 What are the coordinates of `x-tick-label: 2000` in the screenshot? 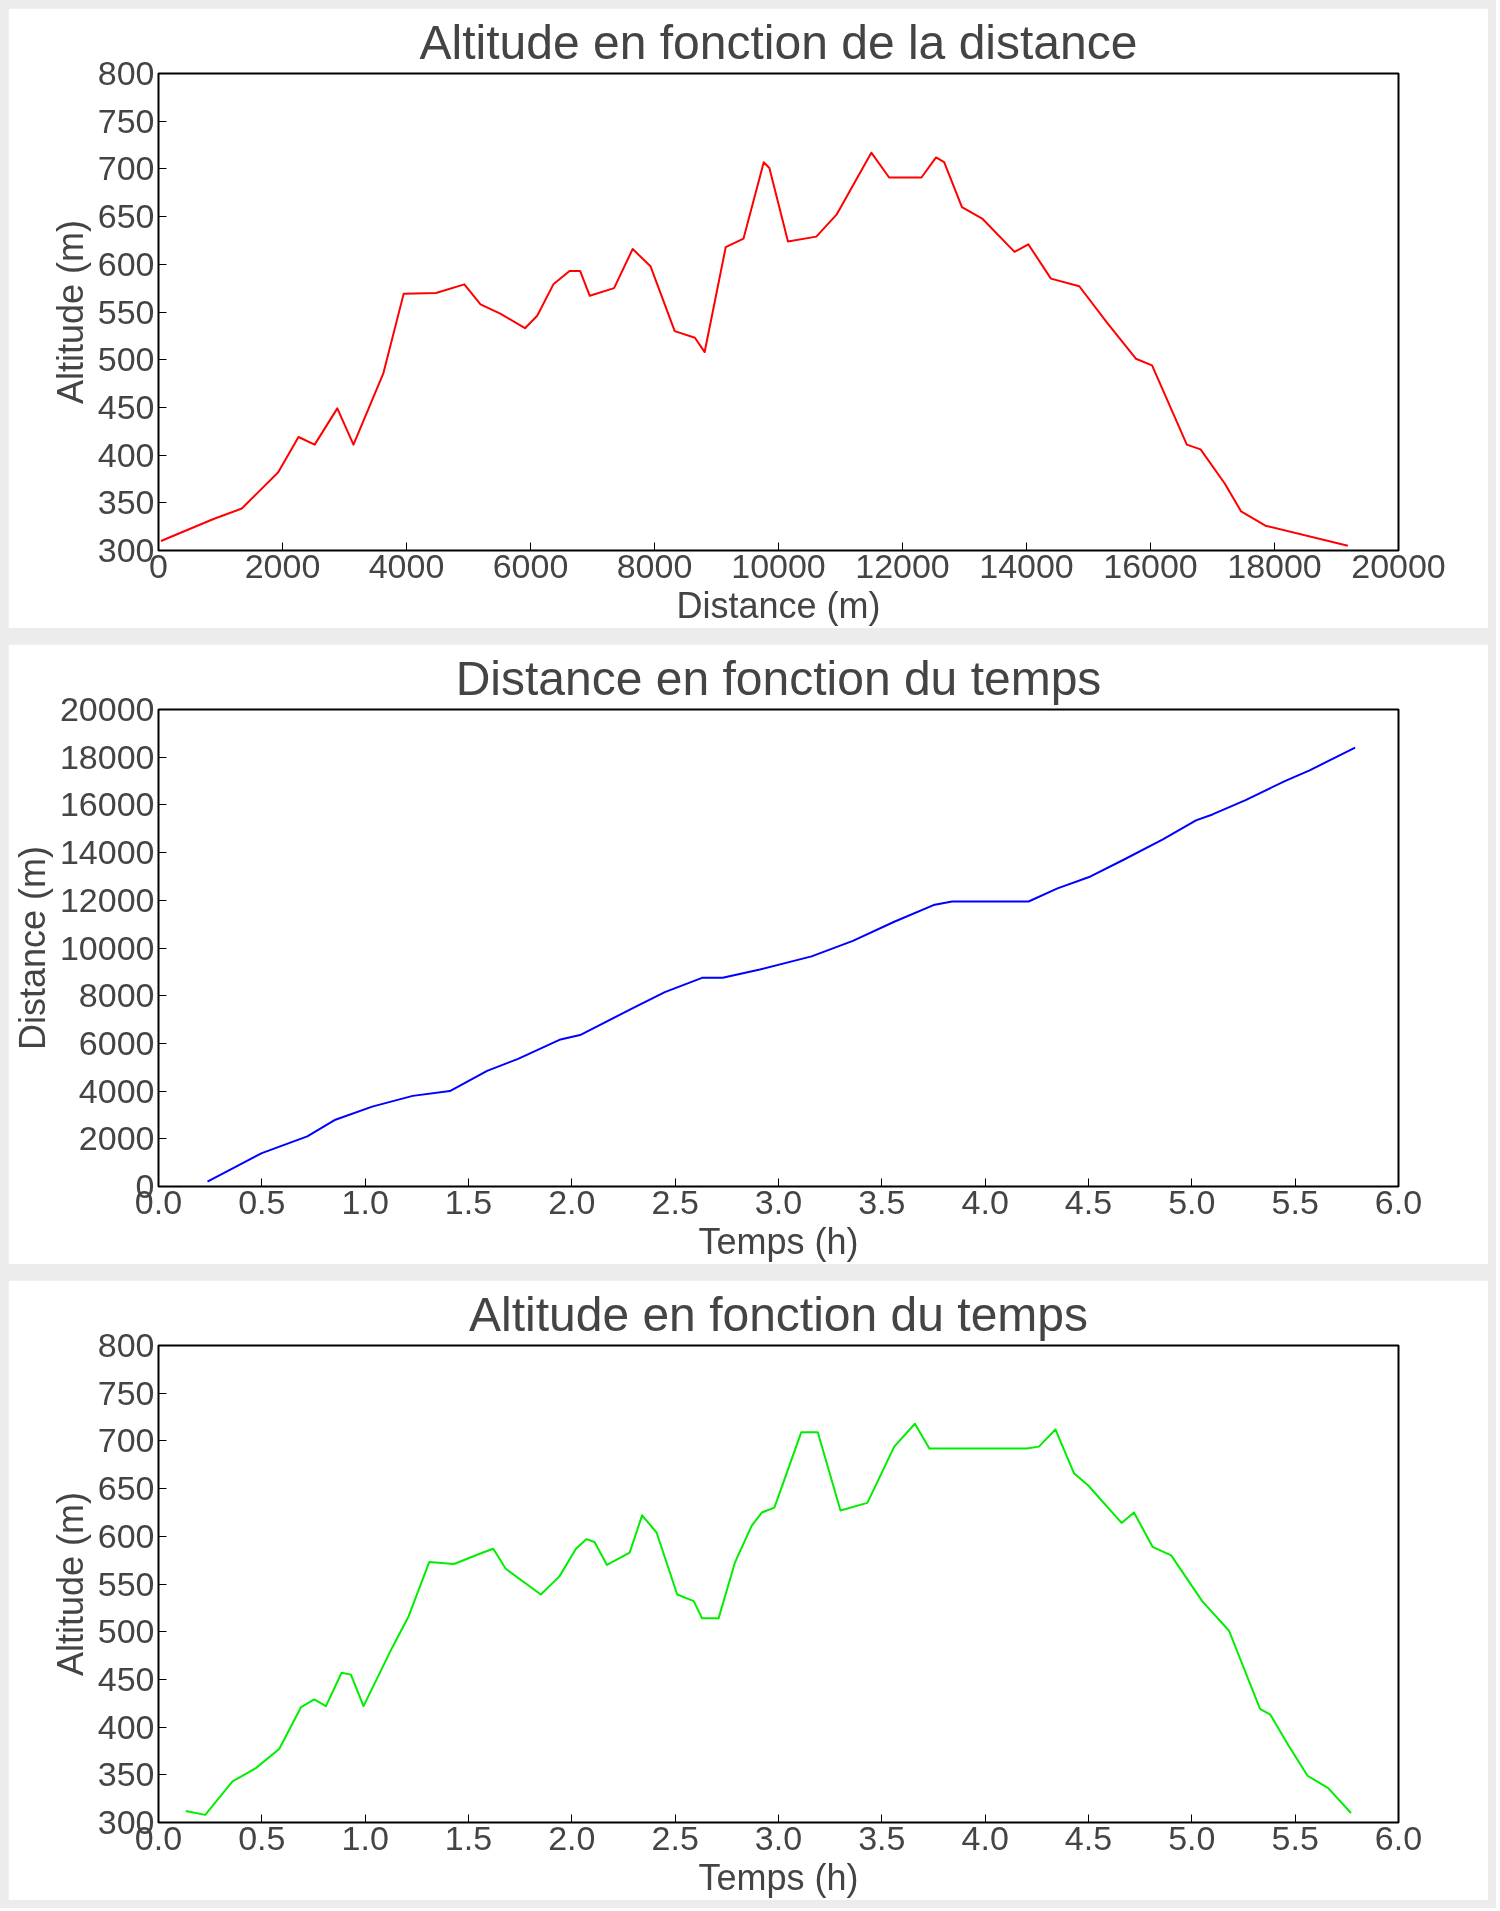 It's located at (282, 565).